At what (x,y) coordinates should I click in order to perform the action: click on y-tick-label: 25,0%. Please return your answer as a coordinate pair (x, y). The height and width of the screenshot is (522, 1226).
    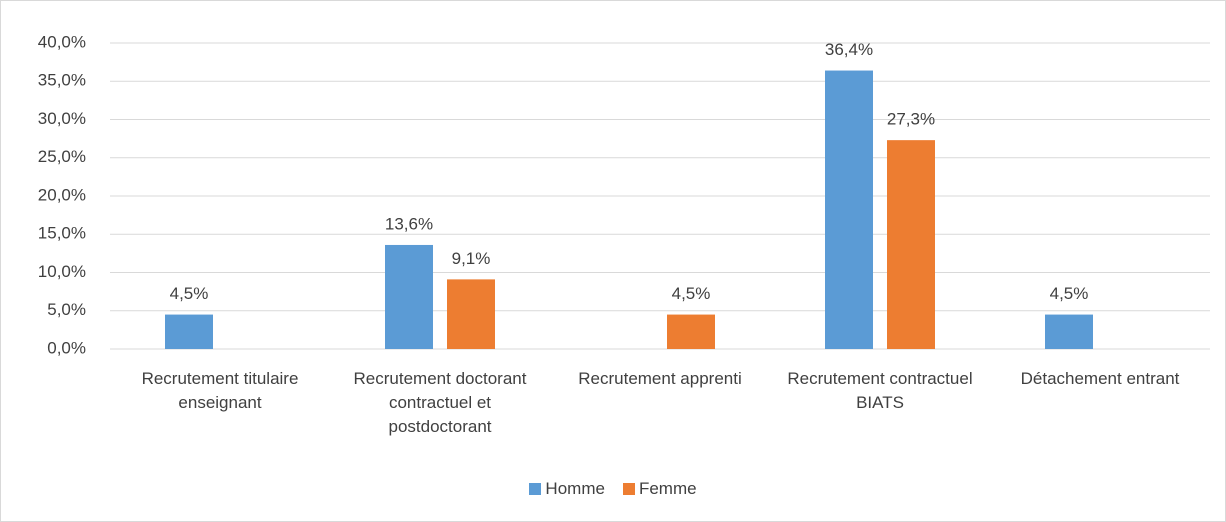
    Looking at the image, I should click on (62, 156).